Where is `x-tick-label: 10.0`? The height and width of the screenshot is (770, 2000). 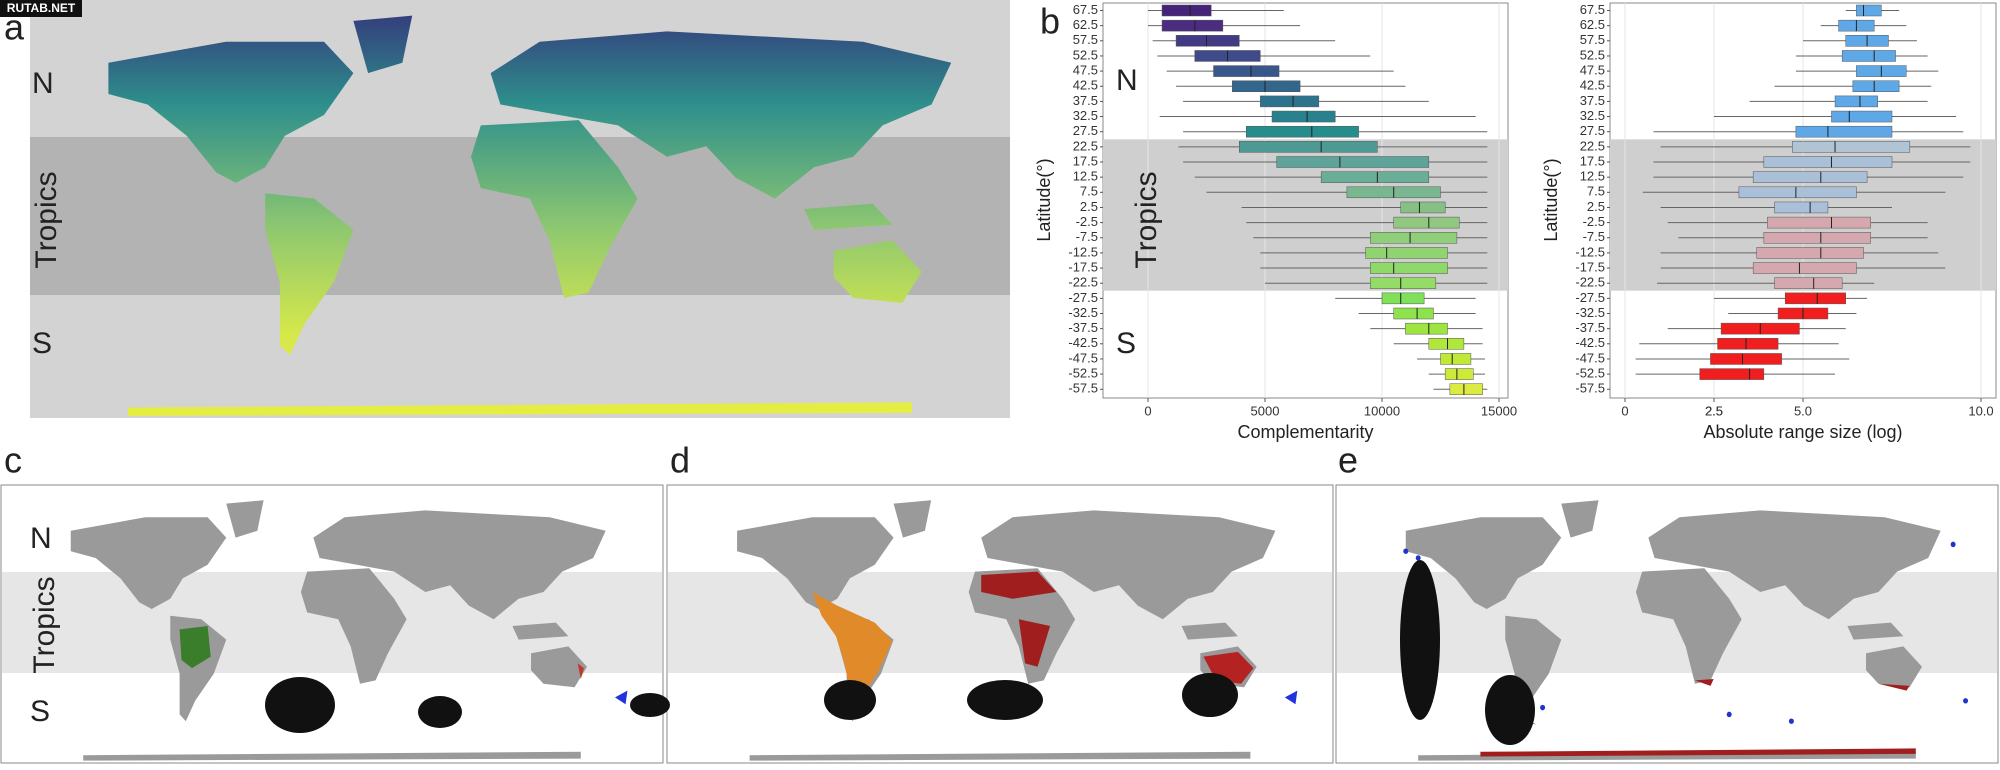 x-tick-label: 10.0 is located at coordinates (1980, 410).